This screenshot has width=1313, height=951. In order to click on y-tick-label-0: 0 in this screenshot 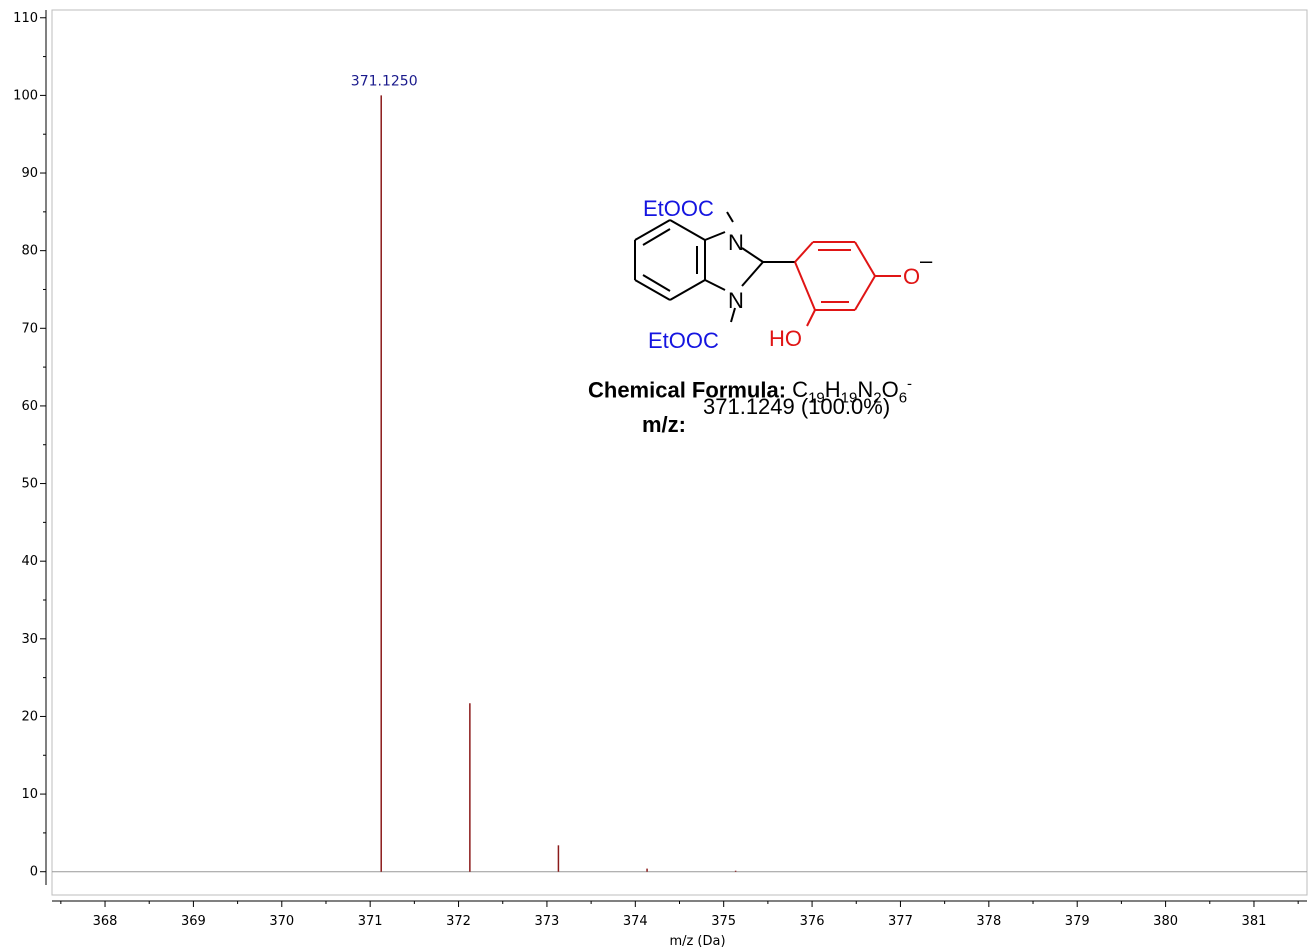, I will do `click(34, 872)`.